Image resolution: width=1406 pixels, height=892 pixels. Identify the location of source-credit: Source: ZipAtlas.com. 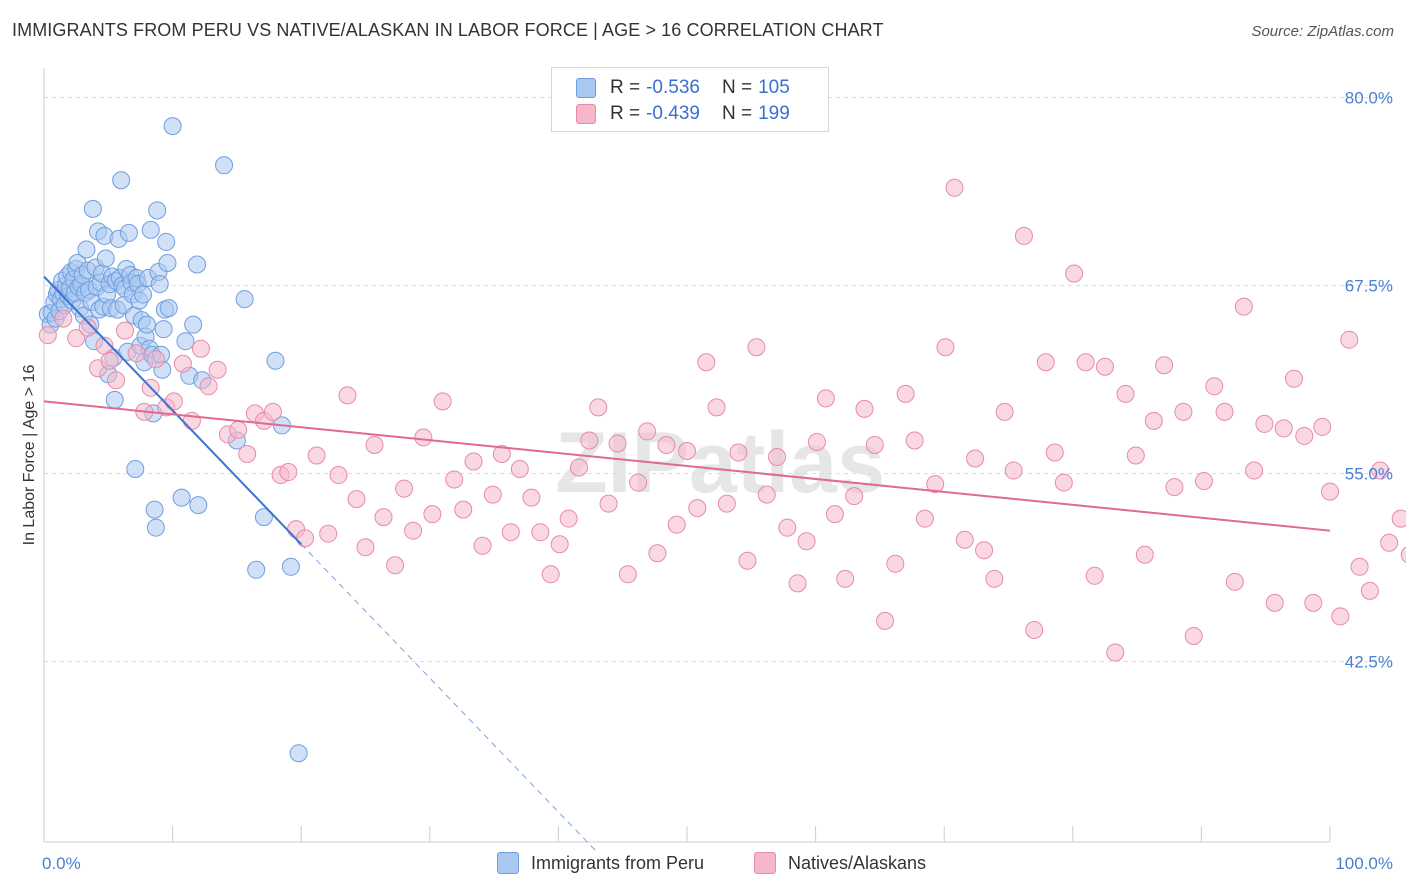
(1322, 31).